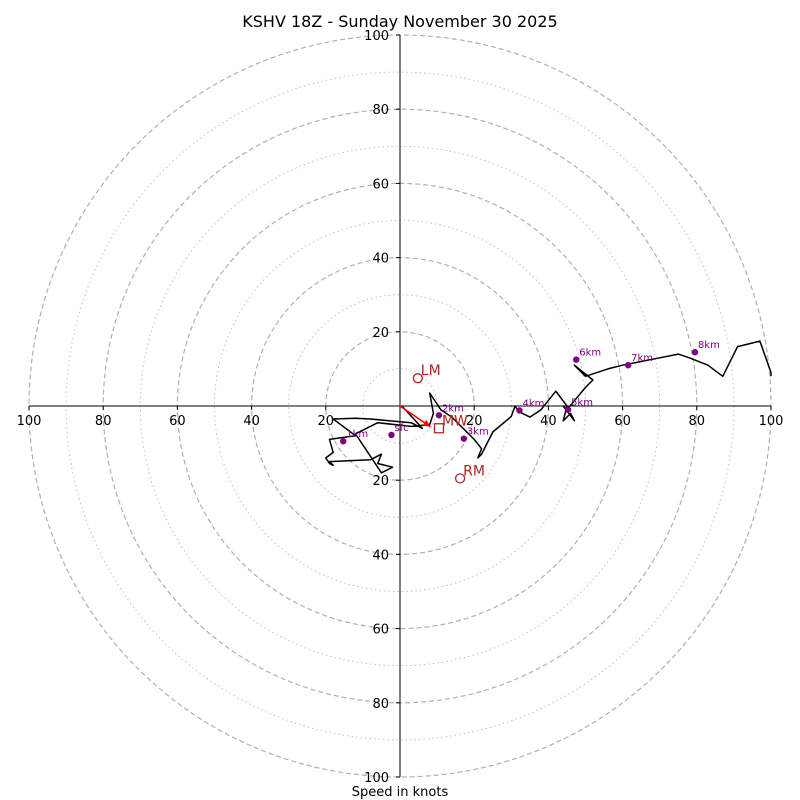 The image size is (800, 800). I want to click on height-label-4km: 4km, so click(533, 403).